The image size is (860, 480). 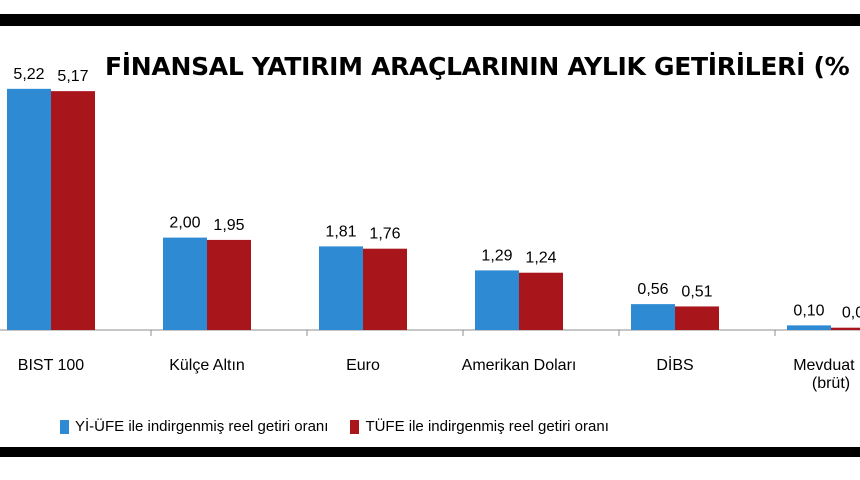 What do you see at coordinates (184, 223) in the screenshot?
I see `data-label: 2,00` at bounding box center [184, 223].